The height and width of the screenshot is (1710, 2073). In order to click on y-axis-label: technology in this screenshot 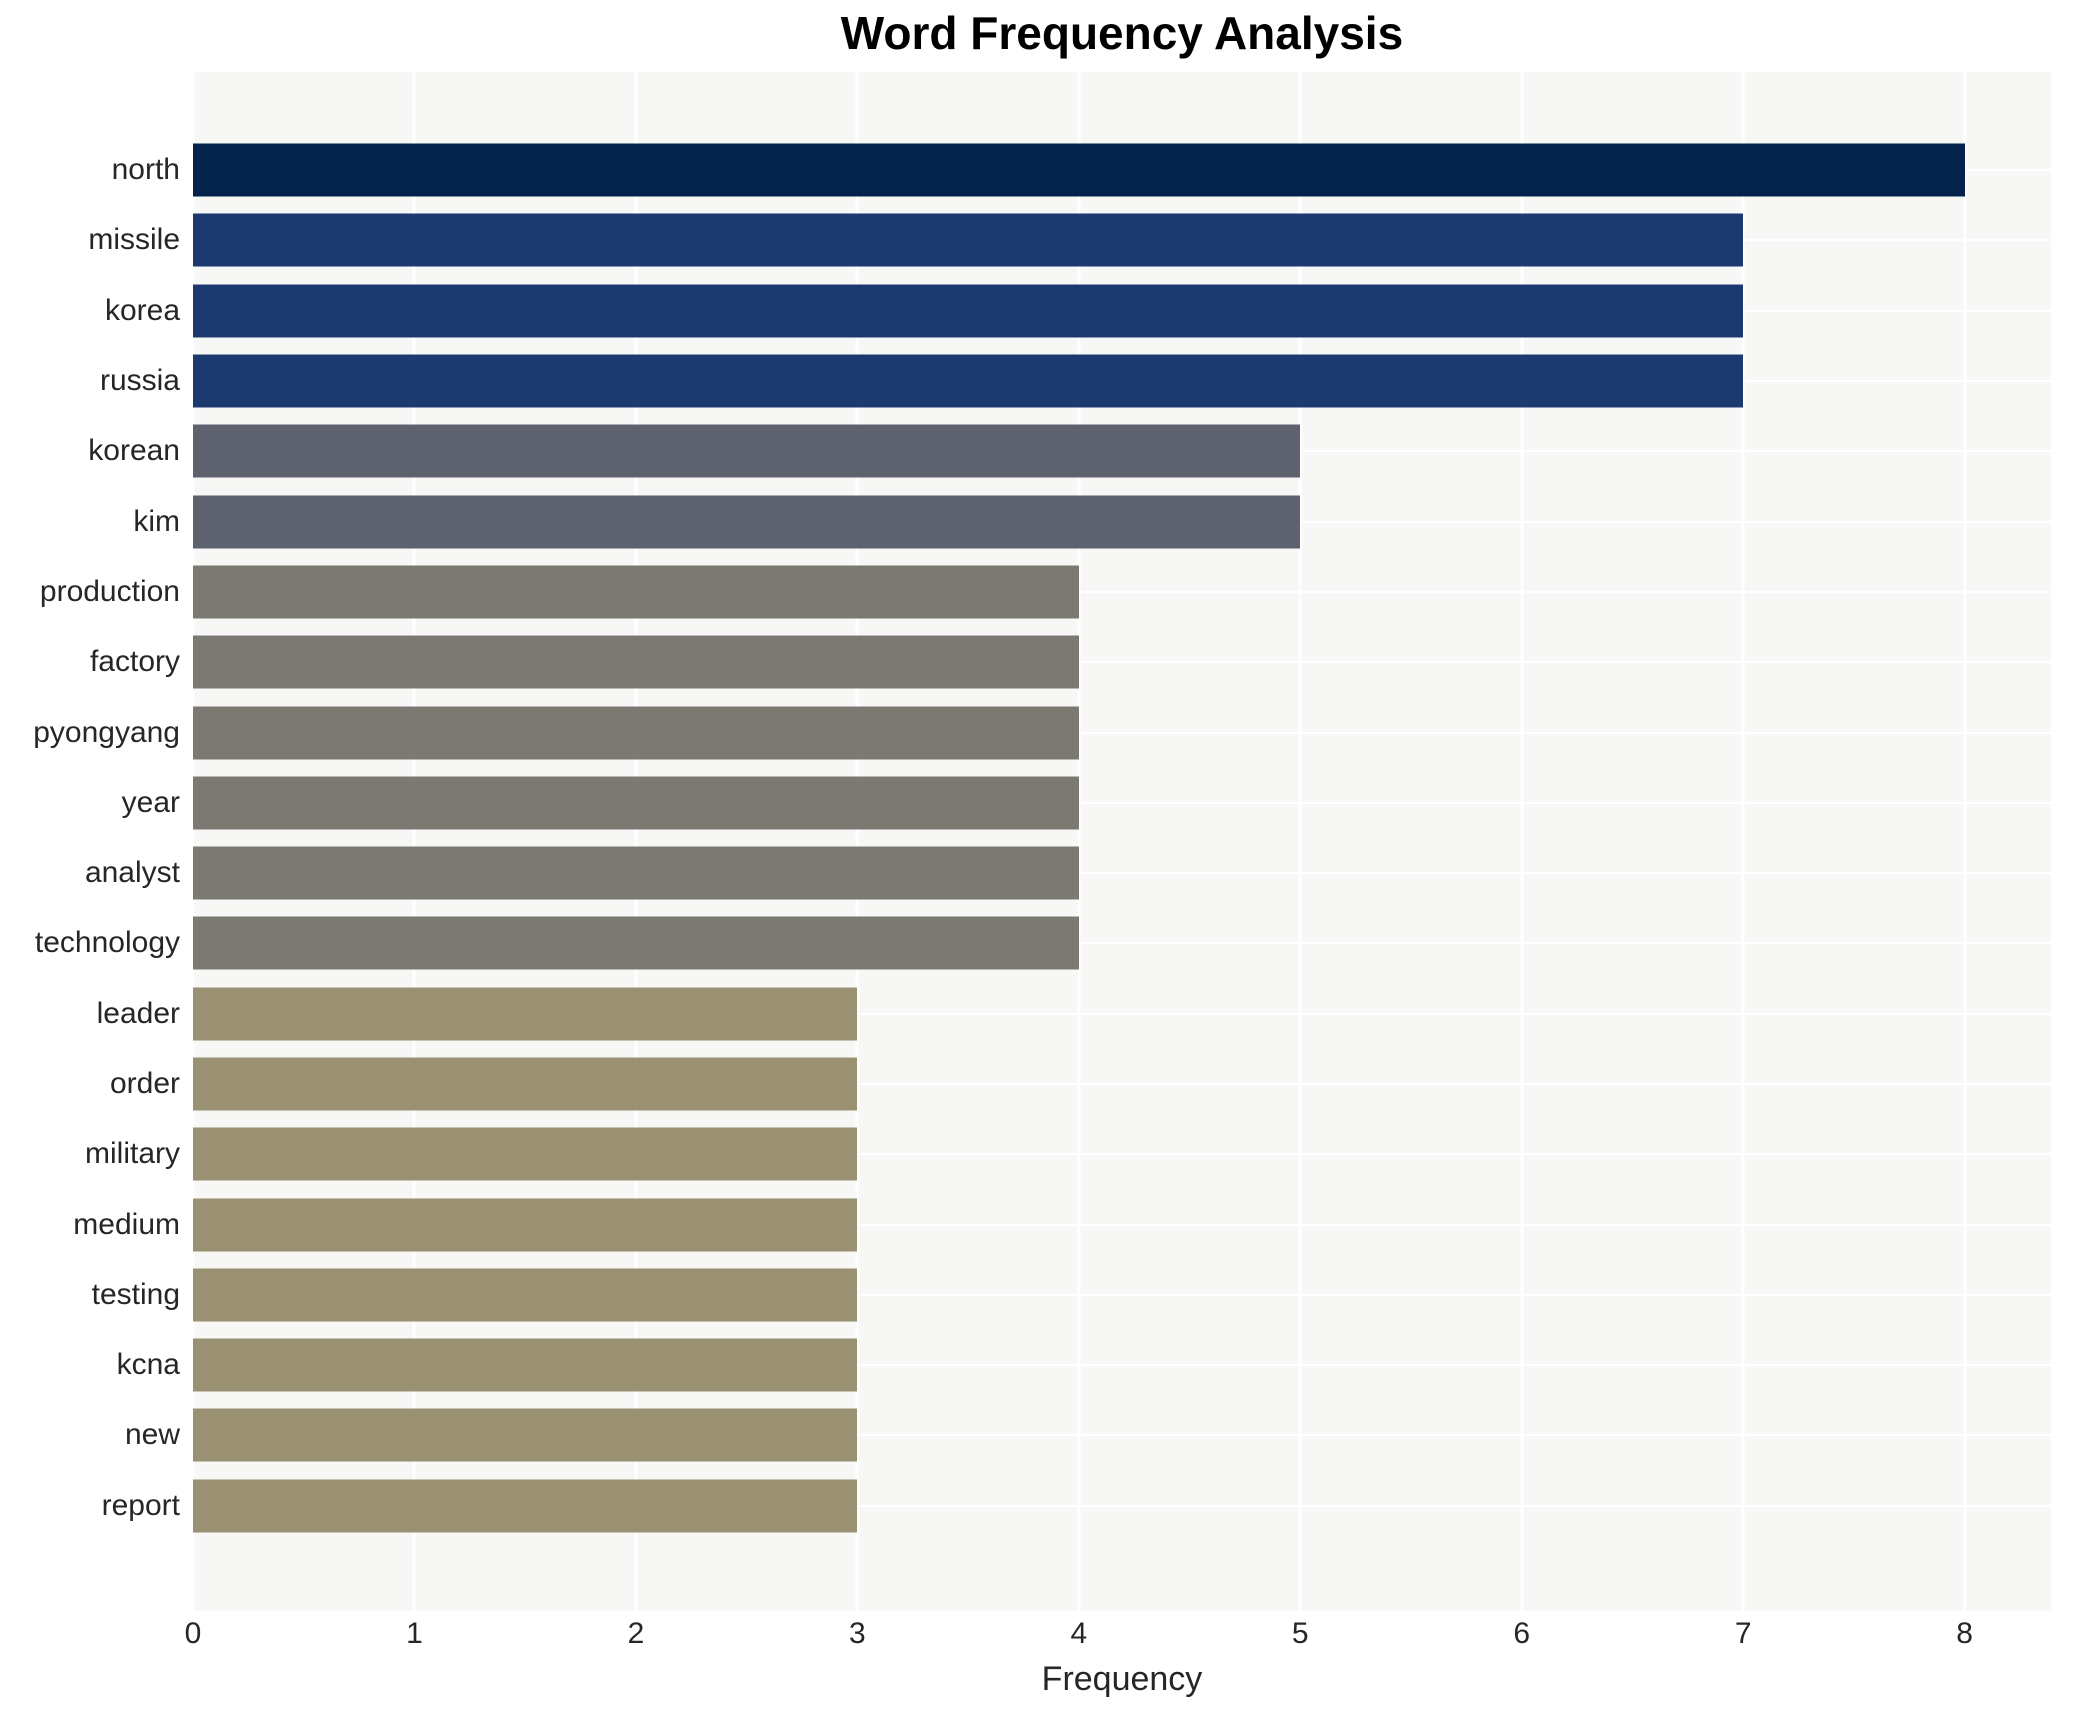, I will do `click(107, 943)`.